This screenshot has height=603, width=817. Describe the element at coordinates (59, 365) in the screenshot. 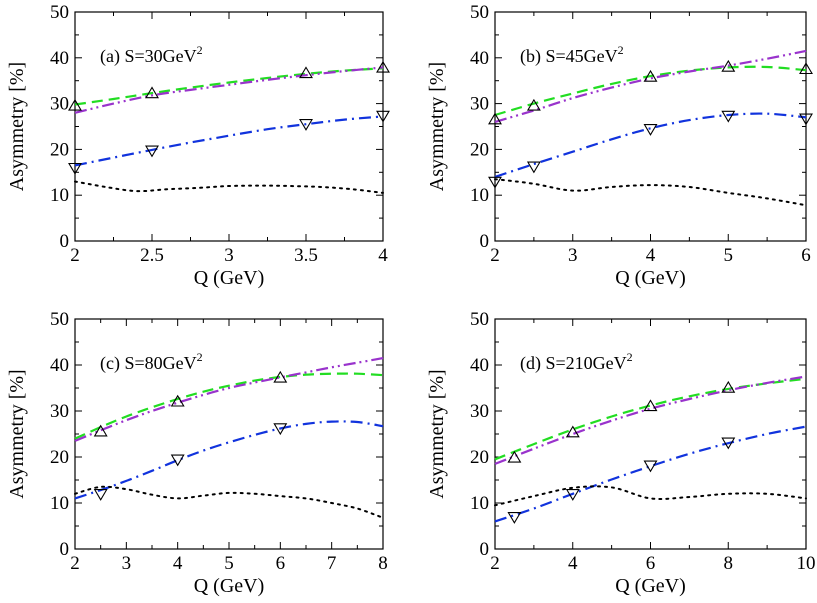

I see `y-tick-label-c-4: 40` at that location.